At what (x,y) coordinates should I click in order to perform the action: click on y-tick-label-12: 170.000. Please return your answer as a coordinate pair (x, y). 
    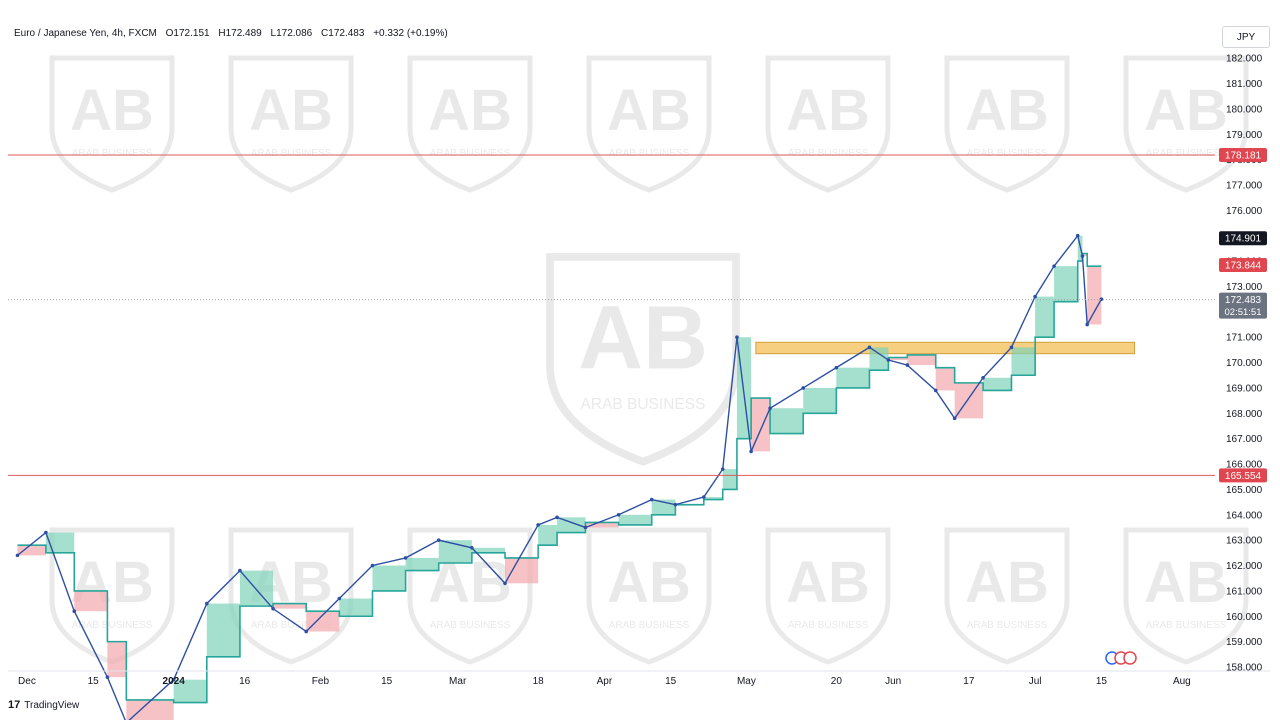
    Looking at the image, I should click on (1244, 363).